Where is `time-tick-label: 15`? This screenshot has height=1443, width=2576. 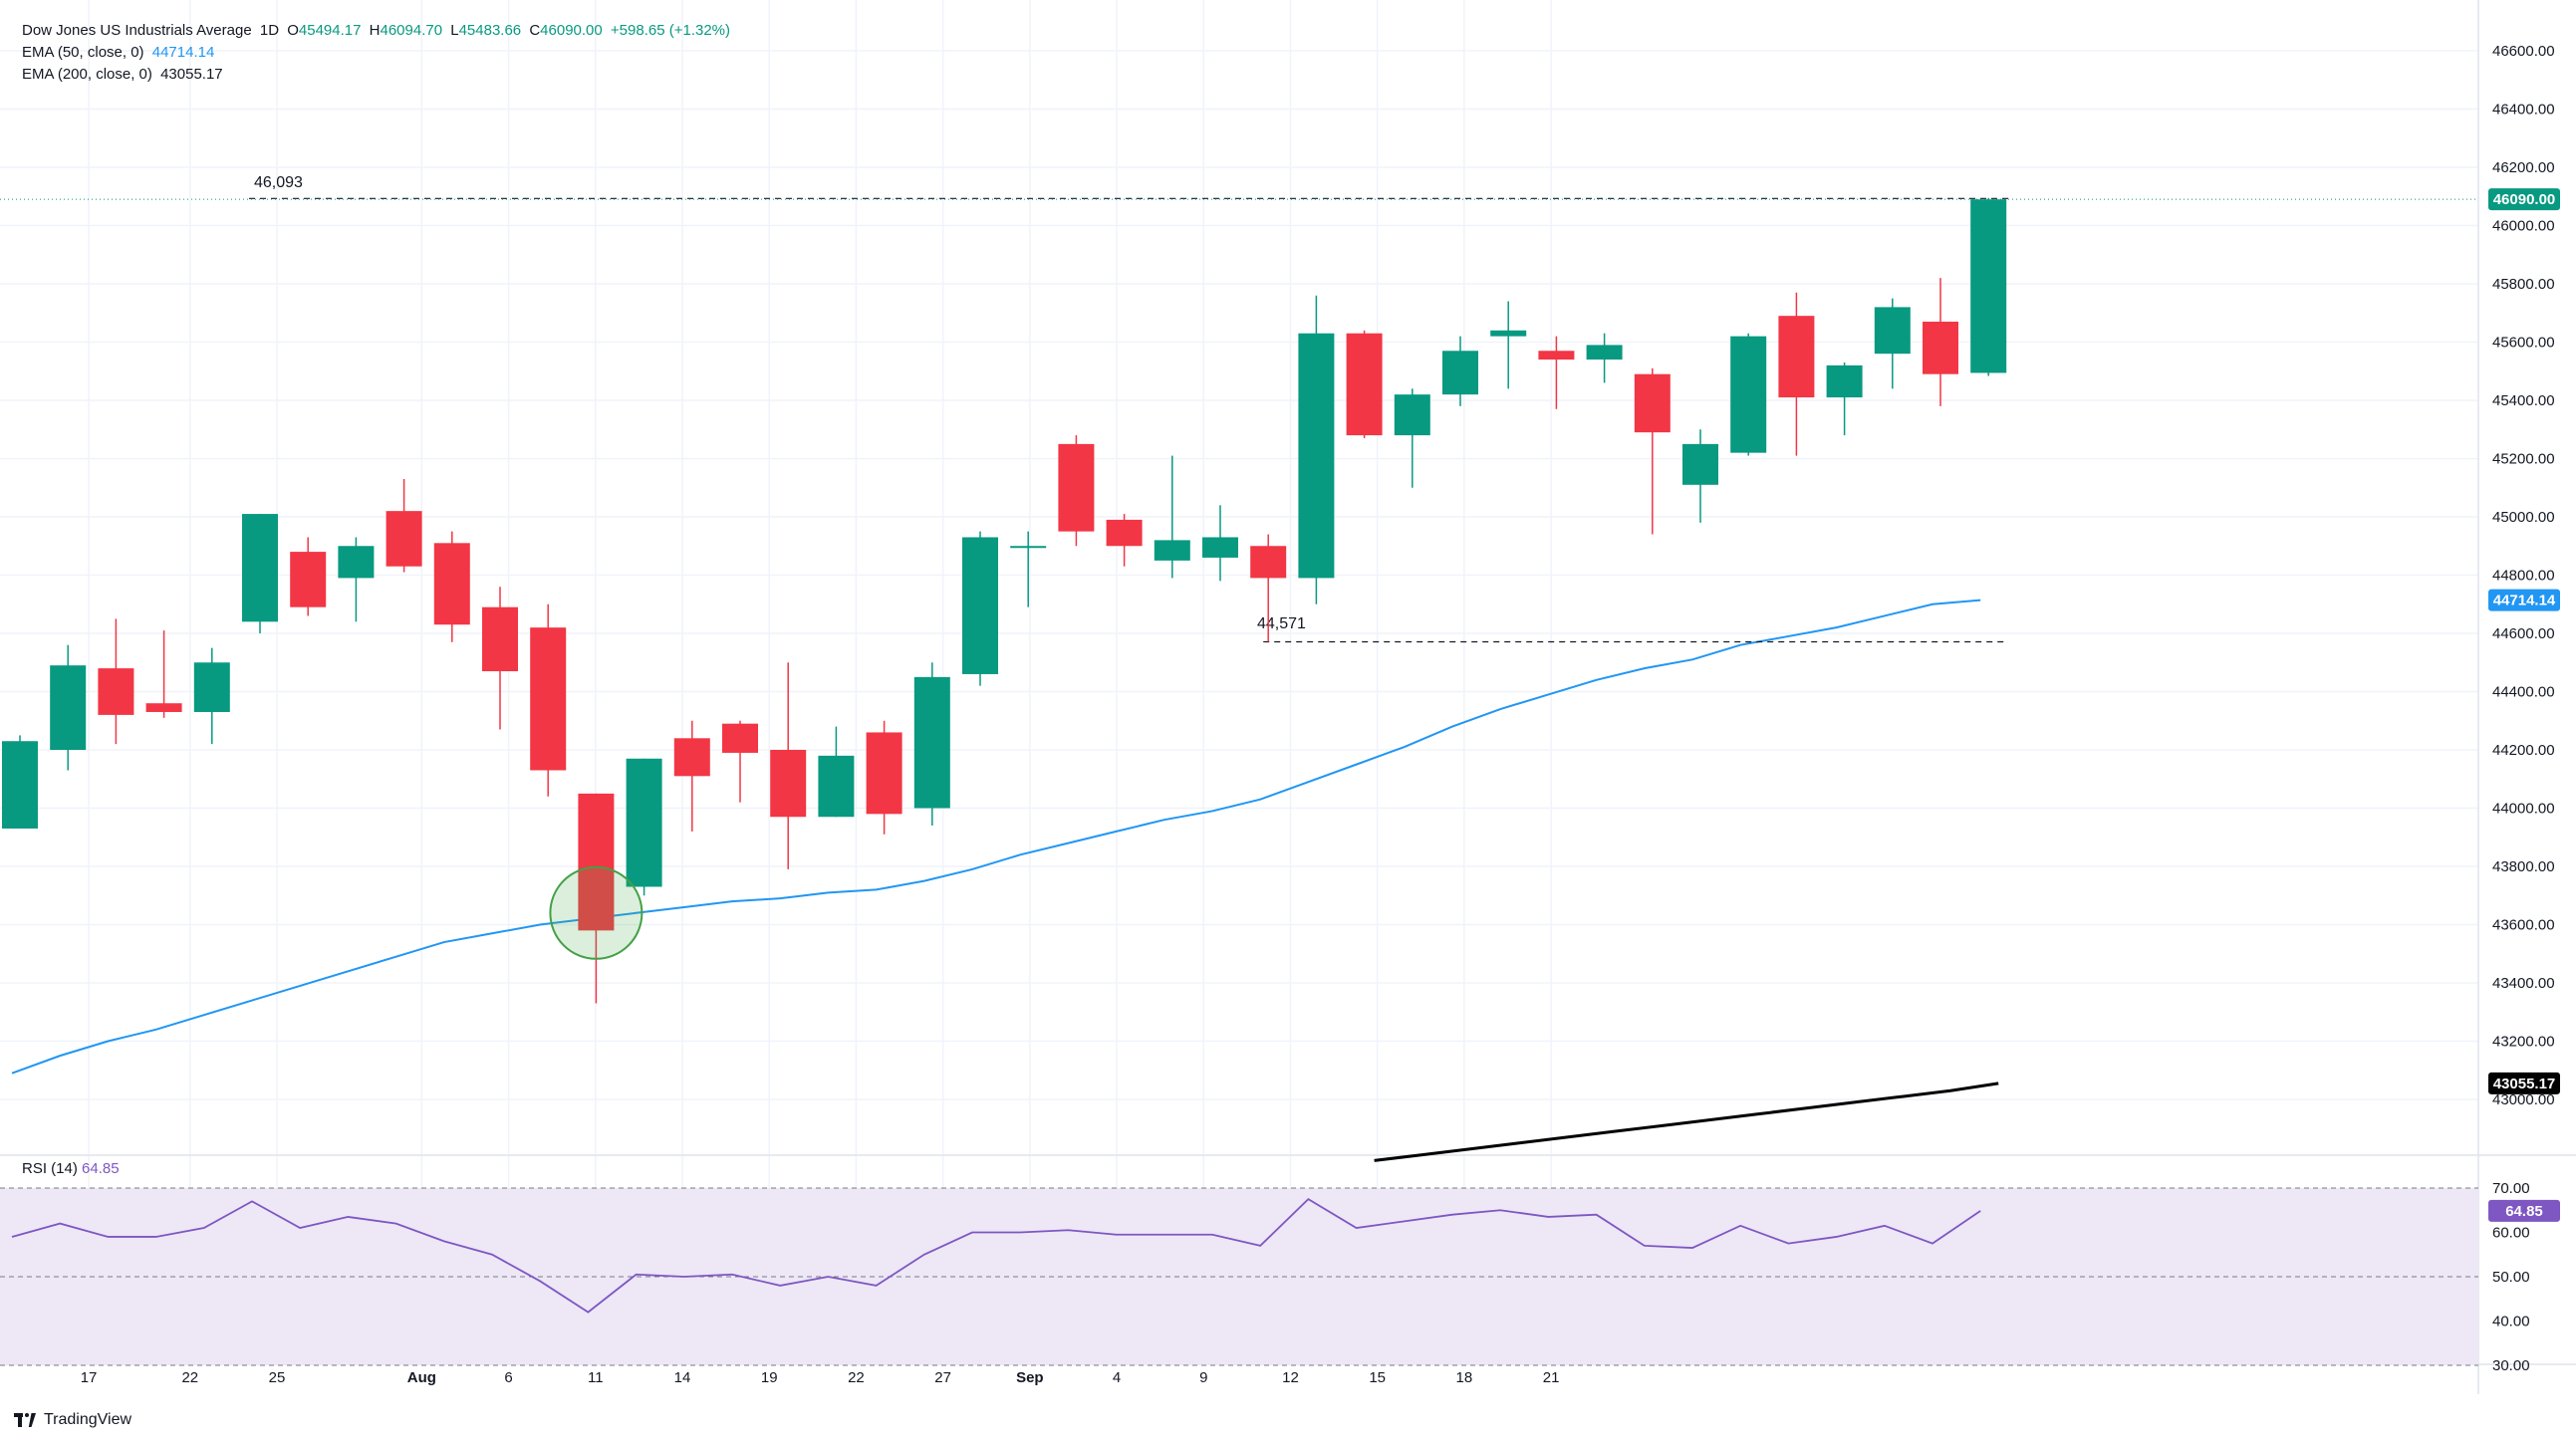 time-tick-label: 15 is located at coordinates (1377, 1377).